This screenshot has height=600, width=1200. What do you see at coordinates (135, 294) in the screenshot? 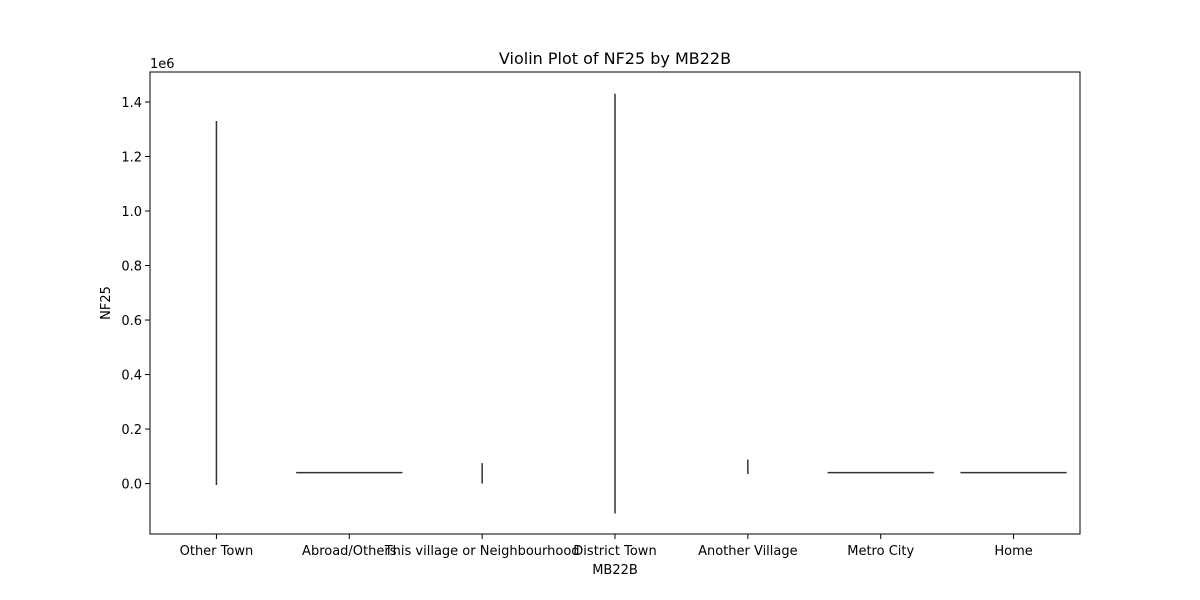
I see `y-axis: 0.0 0.2 0.4 0.6 0.8 1.0 1.2 1.4` at bounding box center [135, 294].